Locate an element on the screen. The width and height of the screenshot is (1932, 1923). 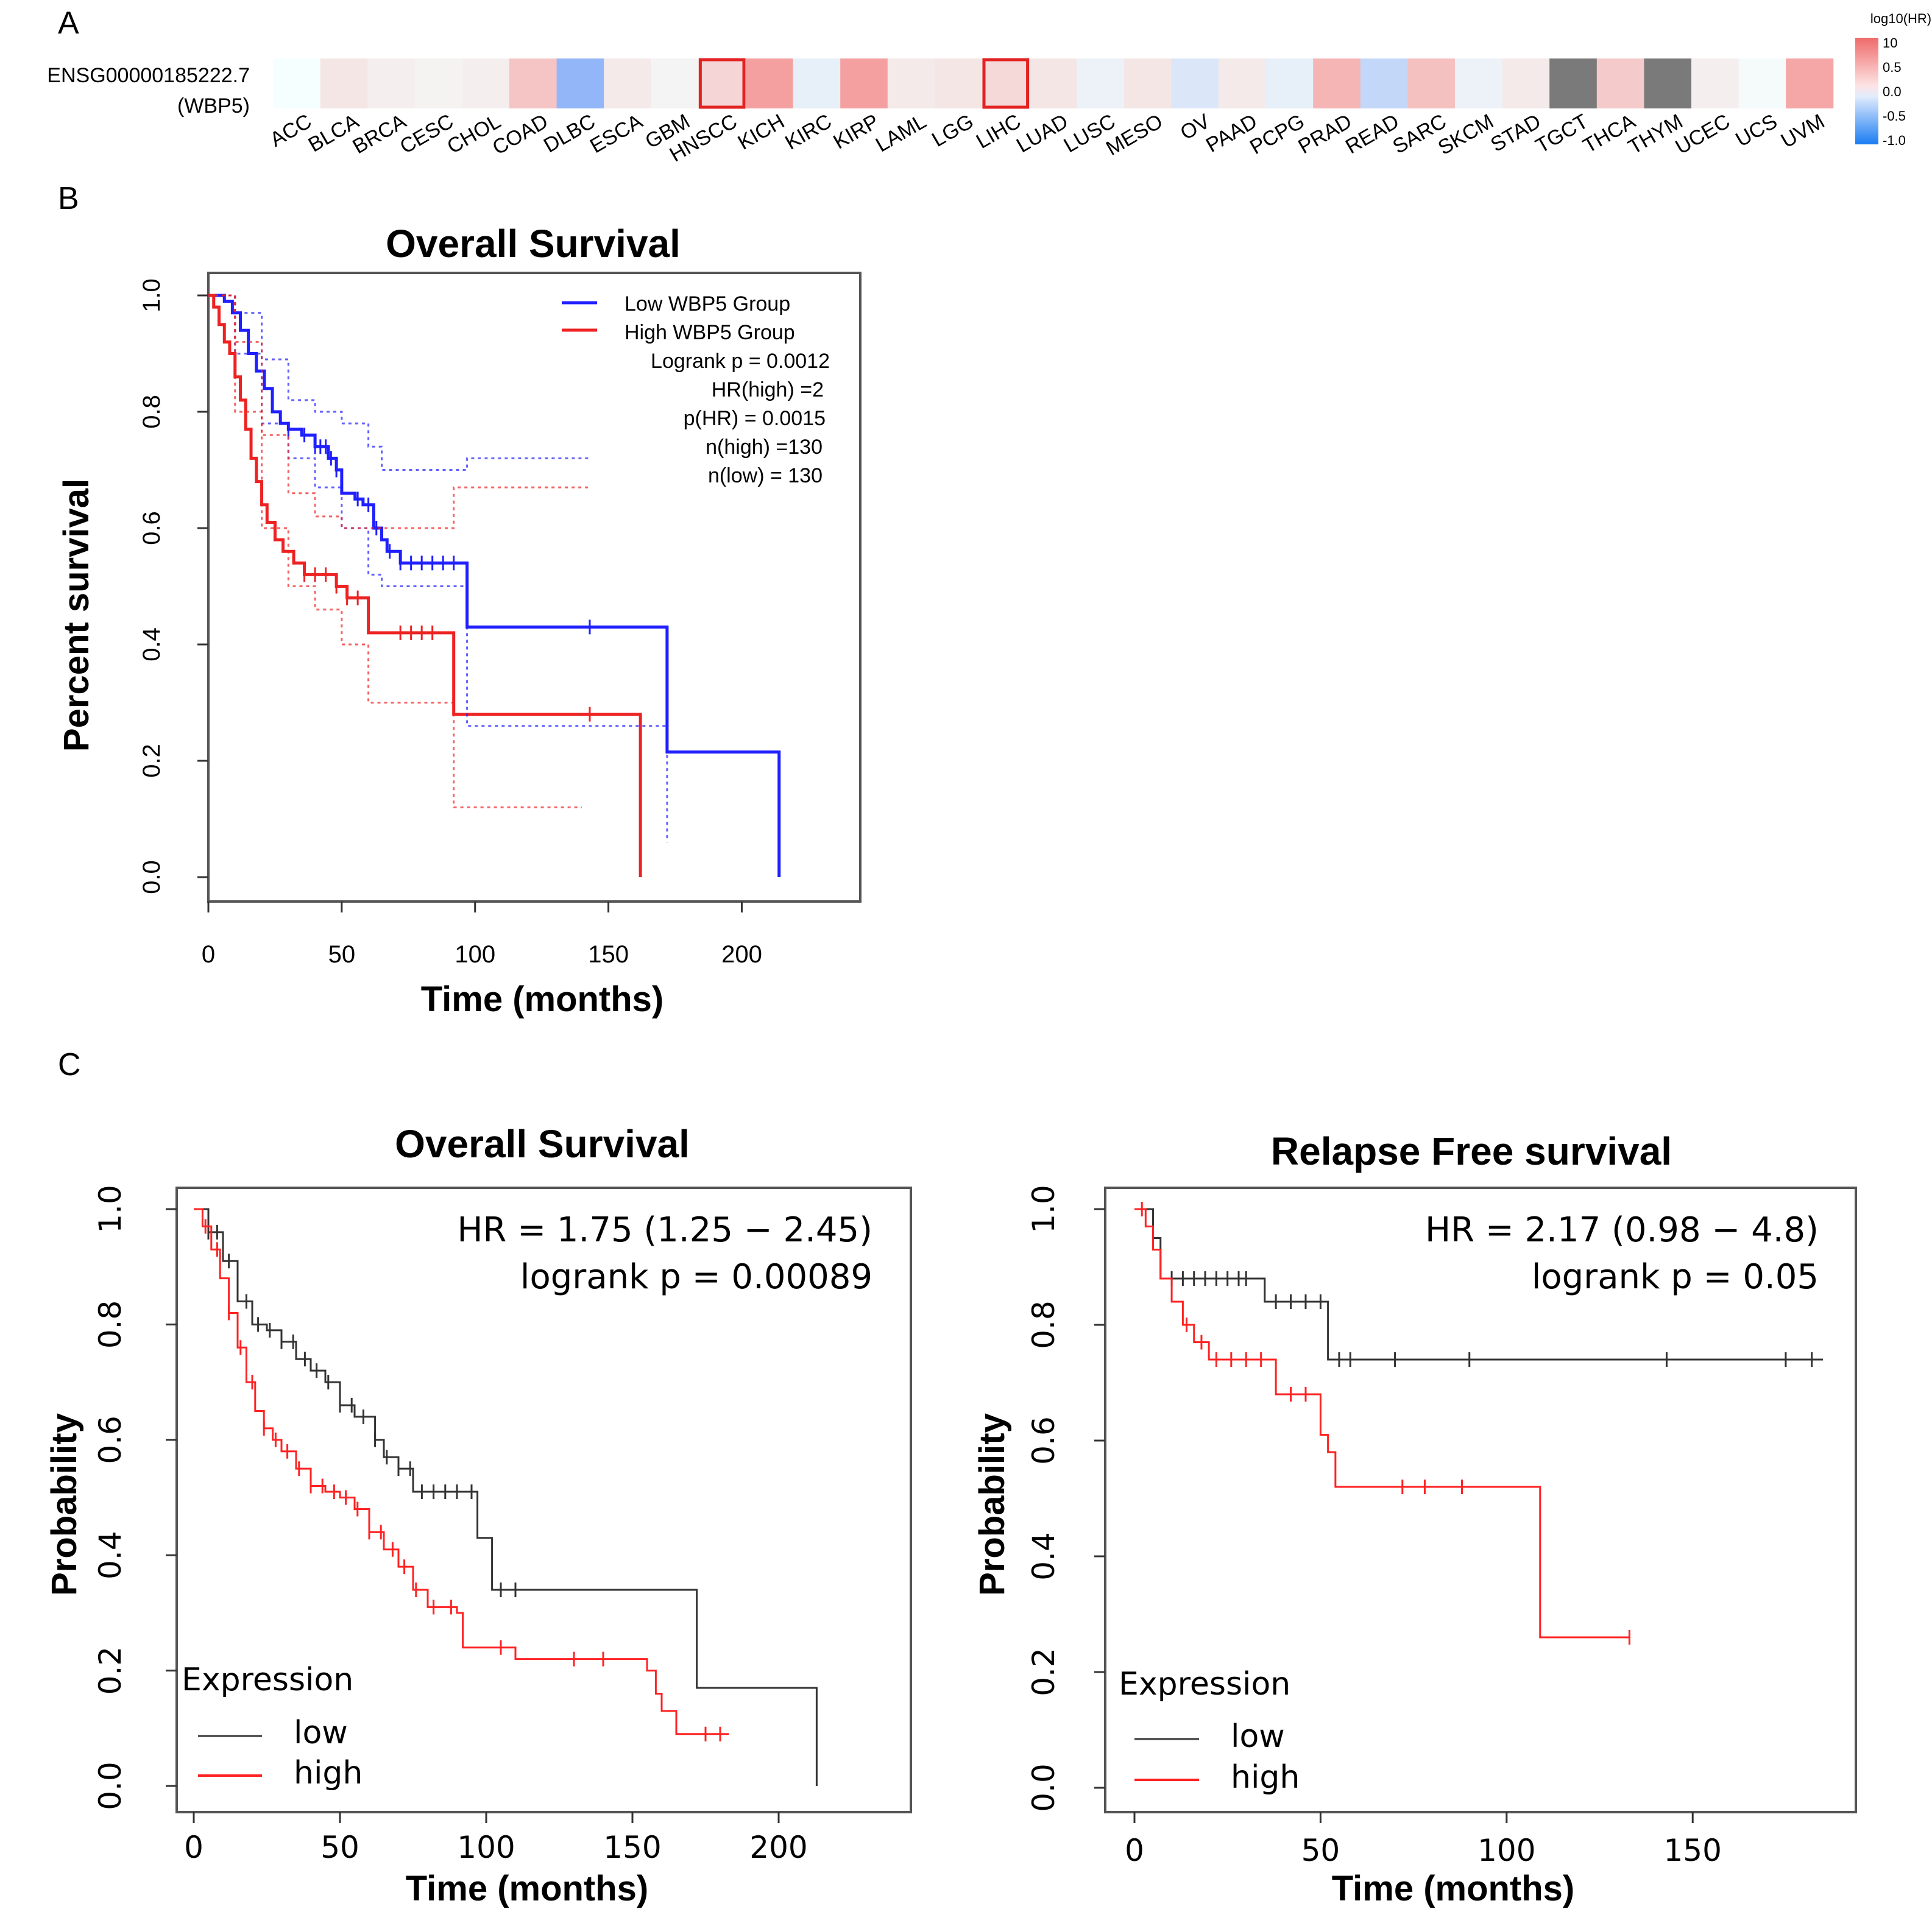
panel-b-xtick-label: 50 is located at coordinates (342, 954).